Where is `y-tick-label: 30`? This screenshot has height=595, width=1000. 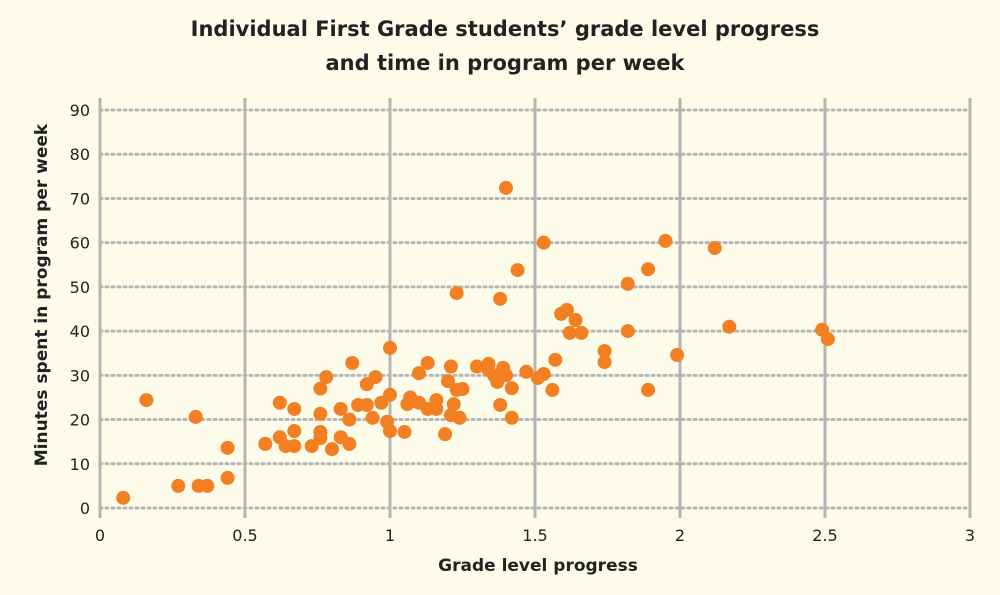 y-tick-label: 30 is located at coordinates (80, 375).